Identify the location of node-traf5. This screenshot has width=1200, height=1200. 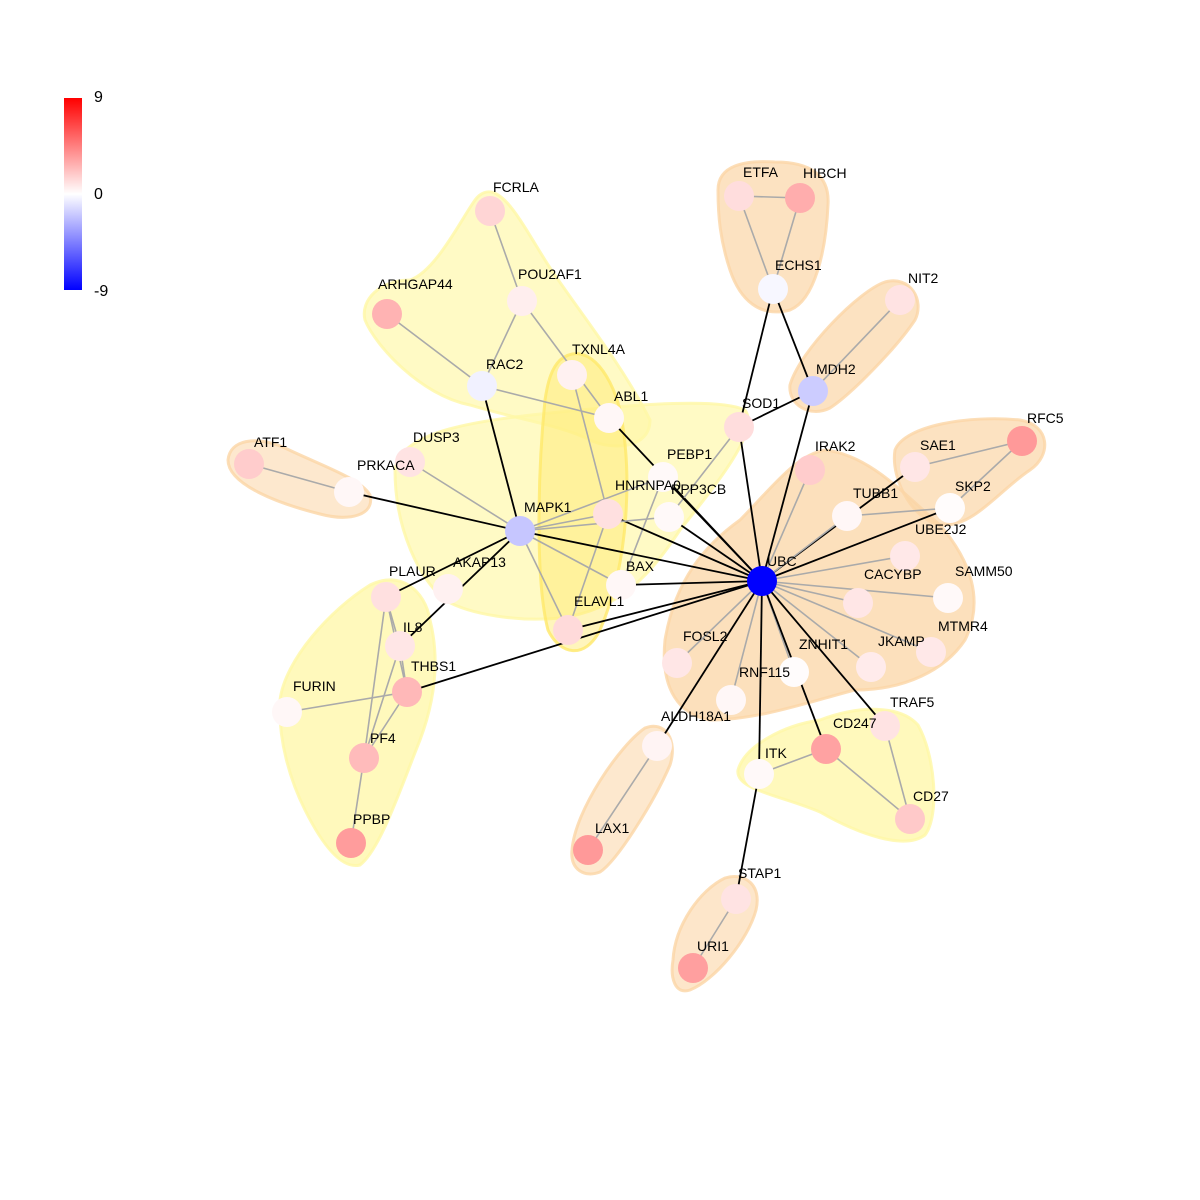
(885, 726).